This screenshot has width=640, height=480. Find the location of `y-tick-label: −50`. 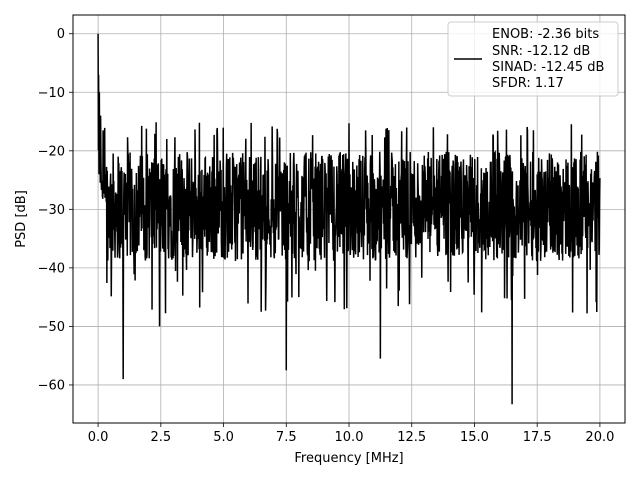

y-tick-label: −50 is located at coordinates (51, 327).